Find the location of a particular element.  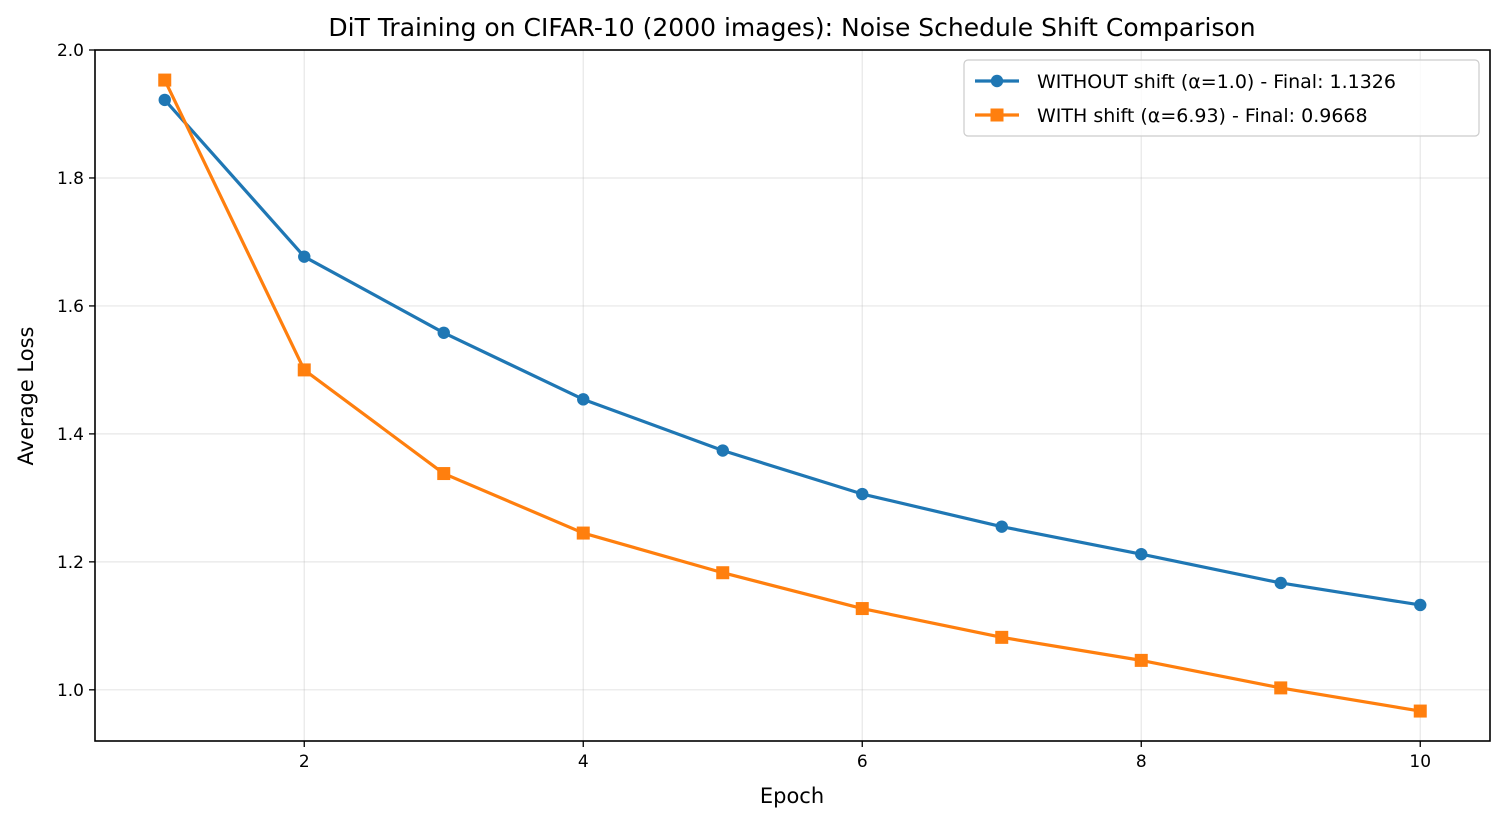

x-axis-label: Epoch is located at coordinates (792, 796).